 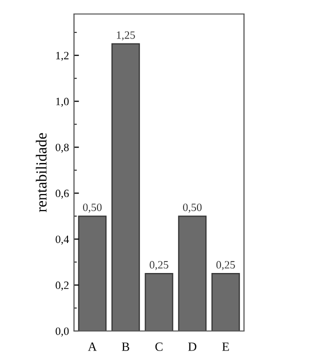 What do you see at coordinates (62, 332) in the screenshot?
I see `y-tick-label: 0,0` at bounding box center [62, 332].